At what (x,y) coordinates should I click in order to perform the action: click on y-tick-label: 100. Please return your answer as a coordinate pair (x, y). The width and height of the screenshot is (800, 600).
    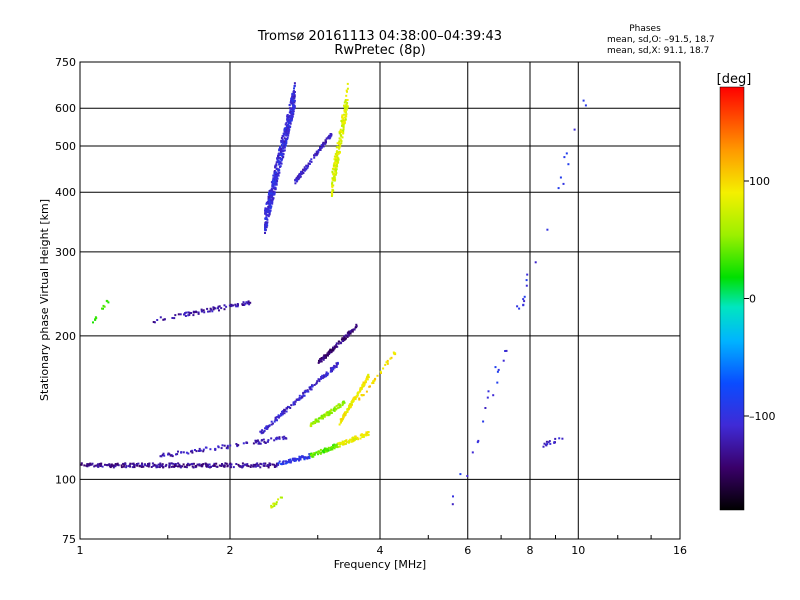
    Looking at the image, I should click on (65, 479).